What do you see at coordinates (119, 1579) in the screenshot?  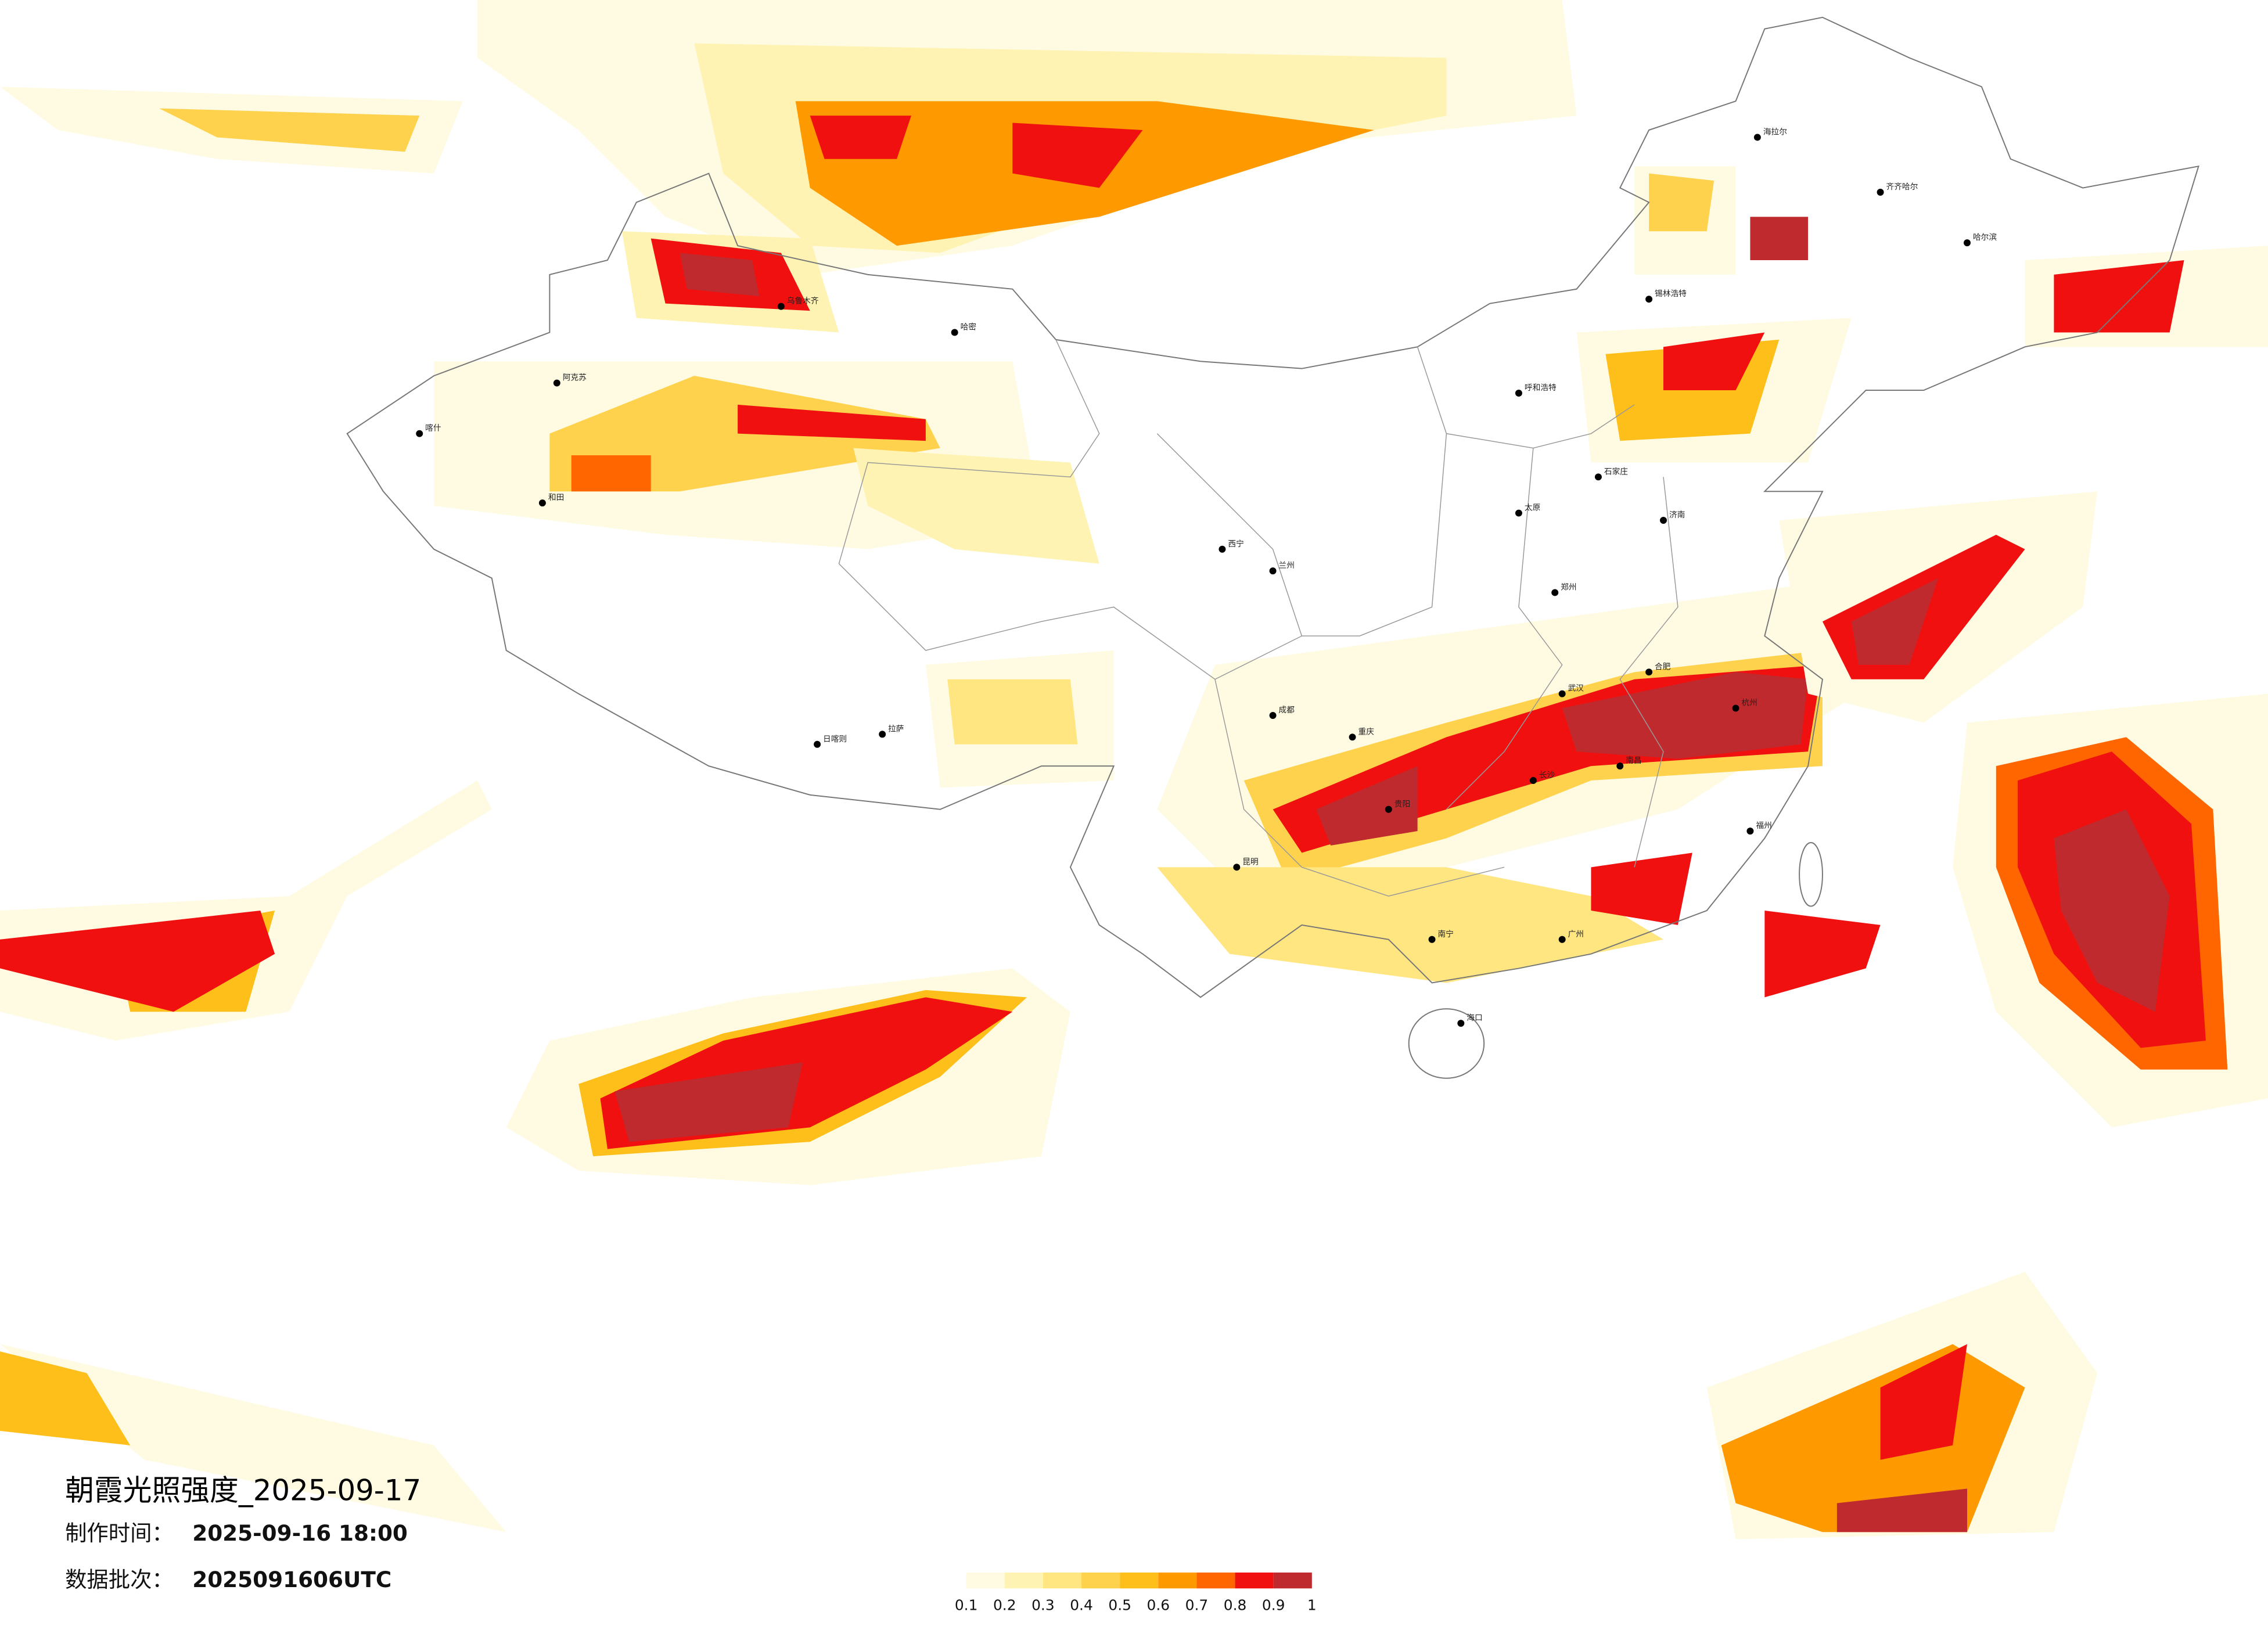 I see `data-batch-label: 数据批次：` at bounding box center [119, 1579].